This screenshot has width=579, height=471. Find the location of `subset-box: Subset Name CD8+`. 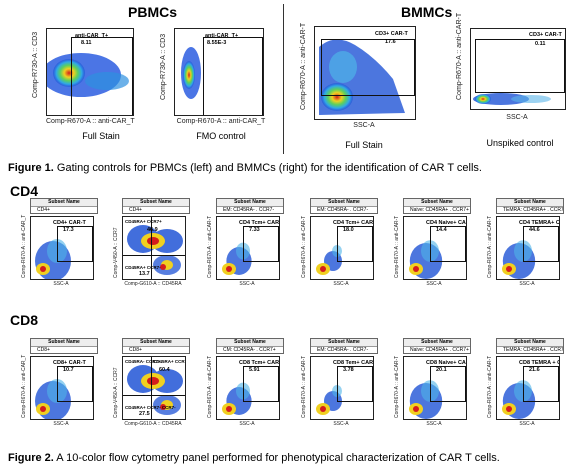

subset-box: Subset Name CD8+ is located at coordinates (156, 346).